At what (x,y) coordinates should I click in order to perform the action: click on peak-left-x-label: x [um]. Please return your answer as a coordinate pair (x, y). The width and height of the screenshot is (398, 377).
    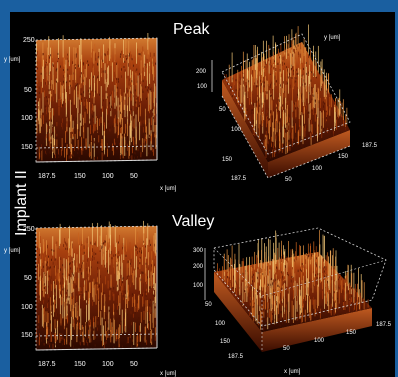
    Looking at the image, I should click on (168, 189).